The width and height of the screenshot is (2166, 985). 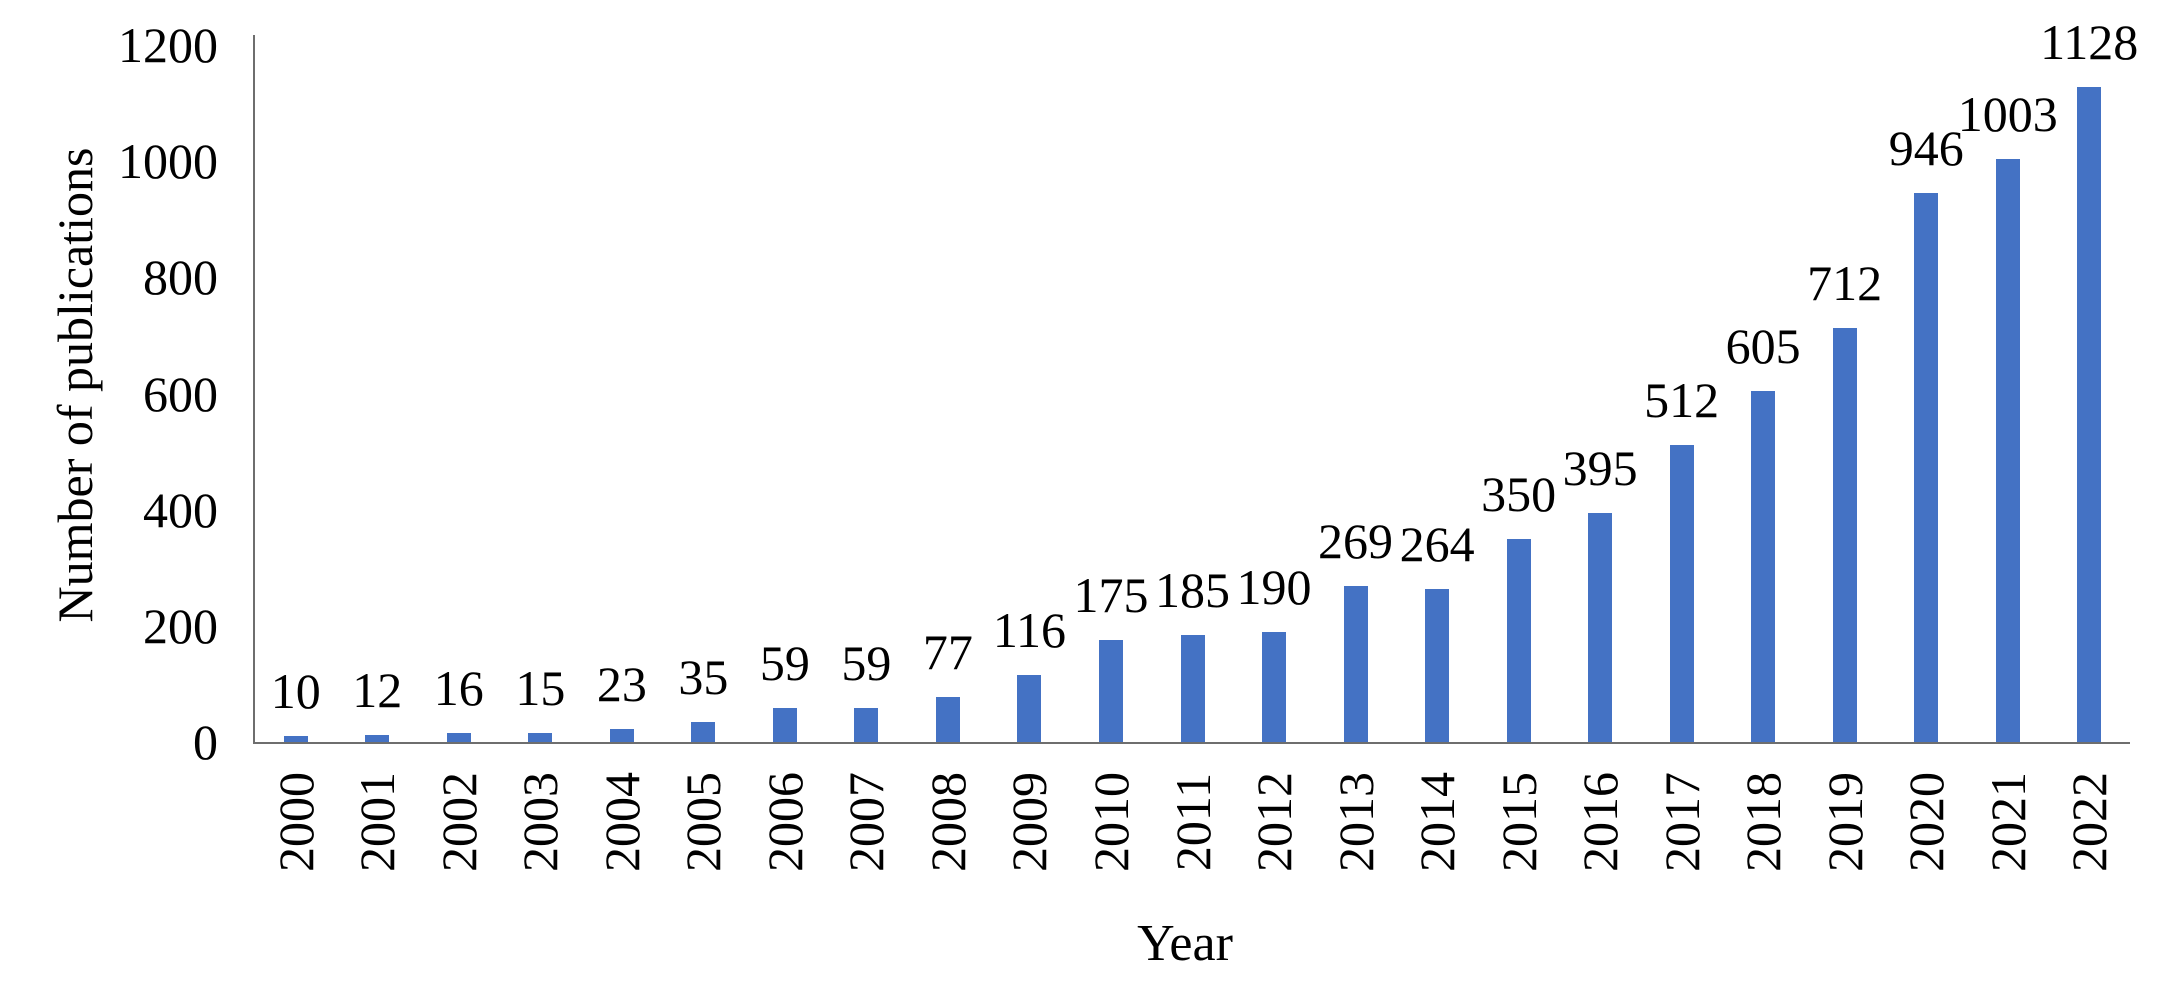 I want to click on bar-2003, so click(x=540, y=737).